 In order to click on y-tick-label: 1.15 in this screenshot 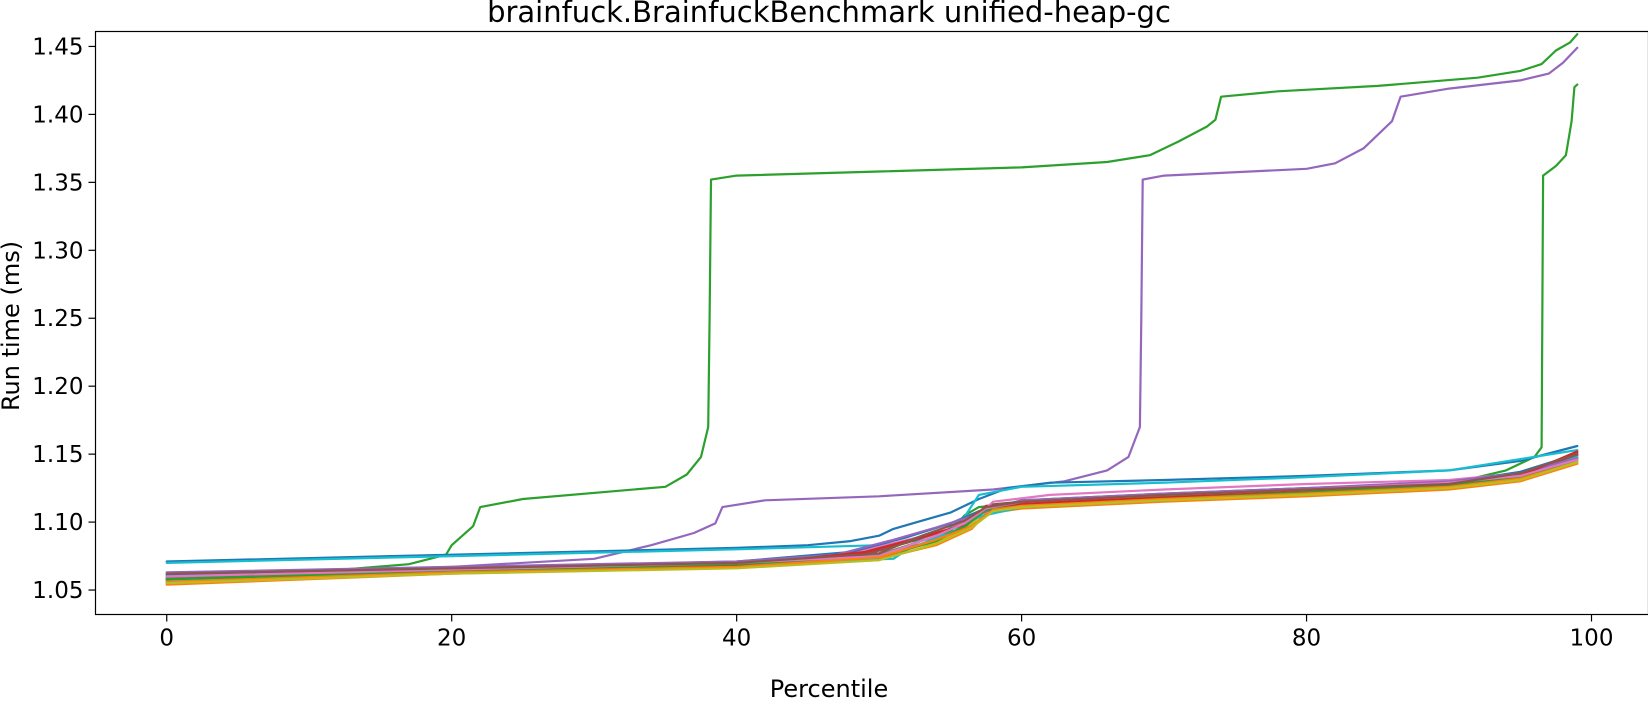, I will do `click(57, 455)`.